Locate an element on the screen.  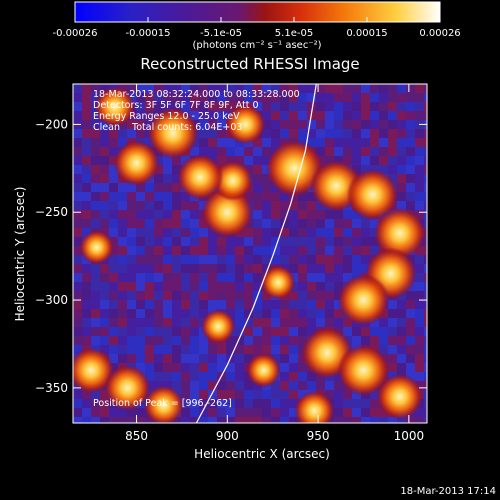
y-tick-label: −350 is located at coordinates (51, 388).